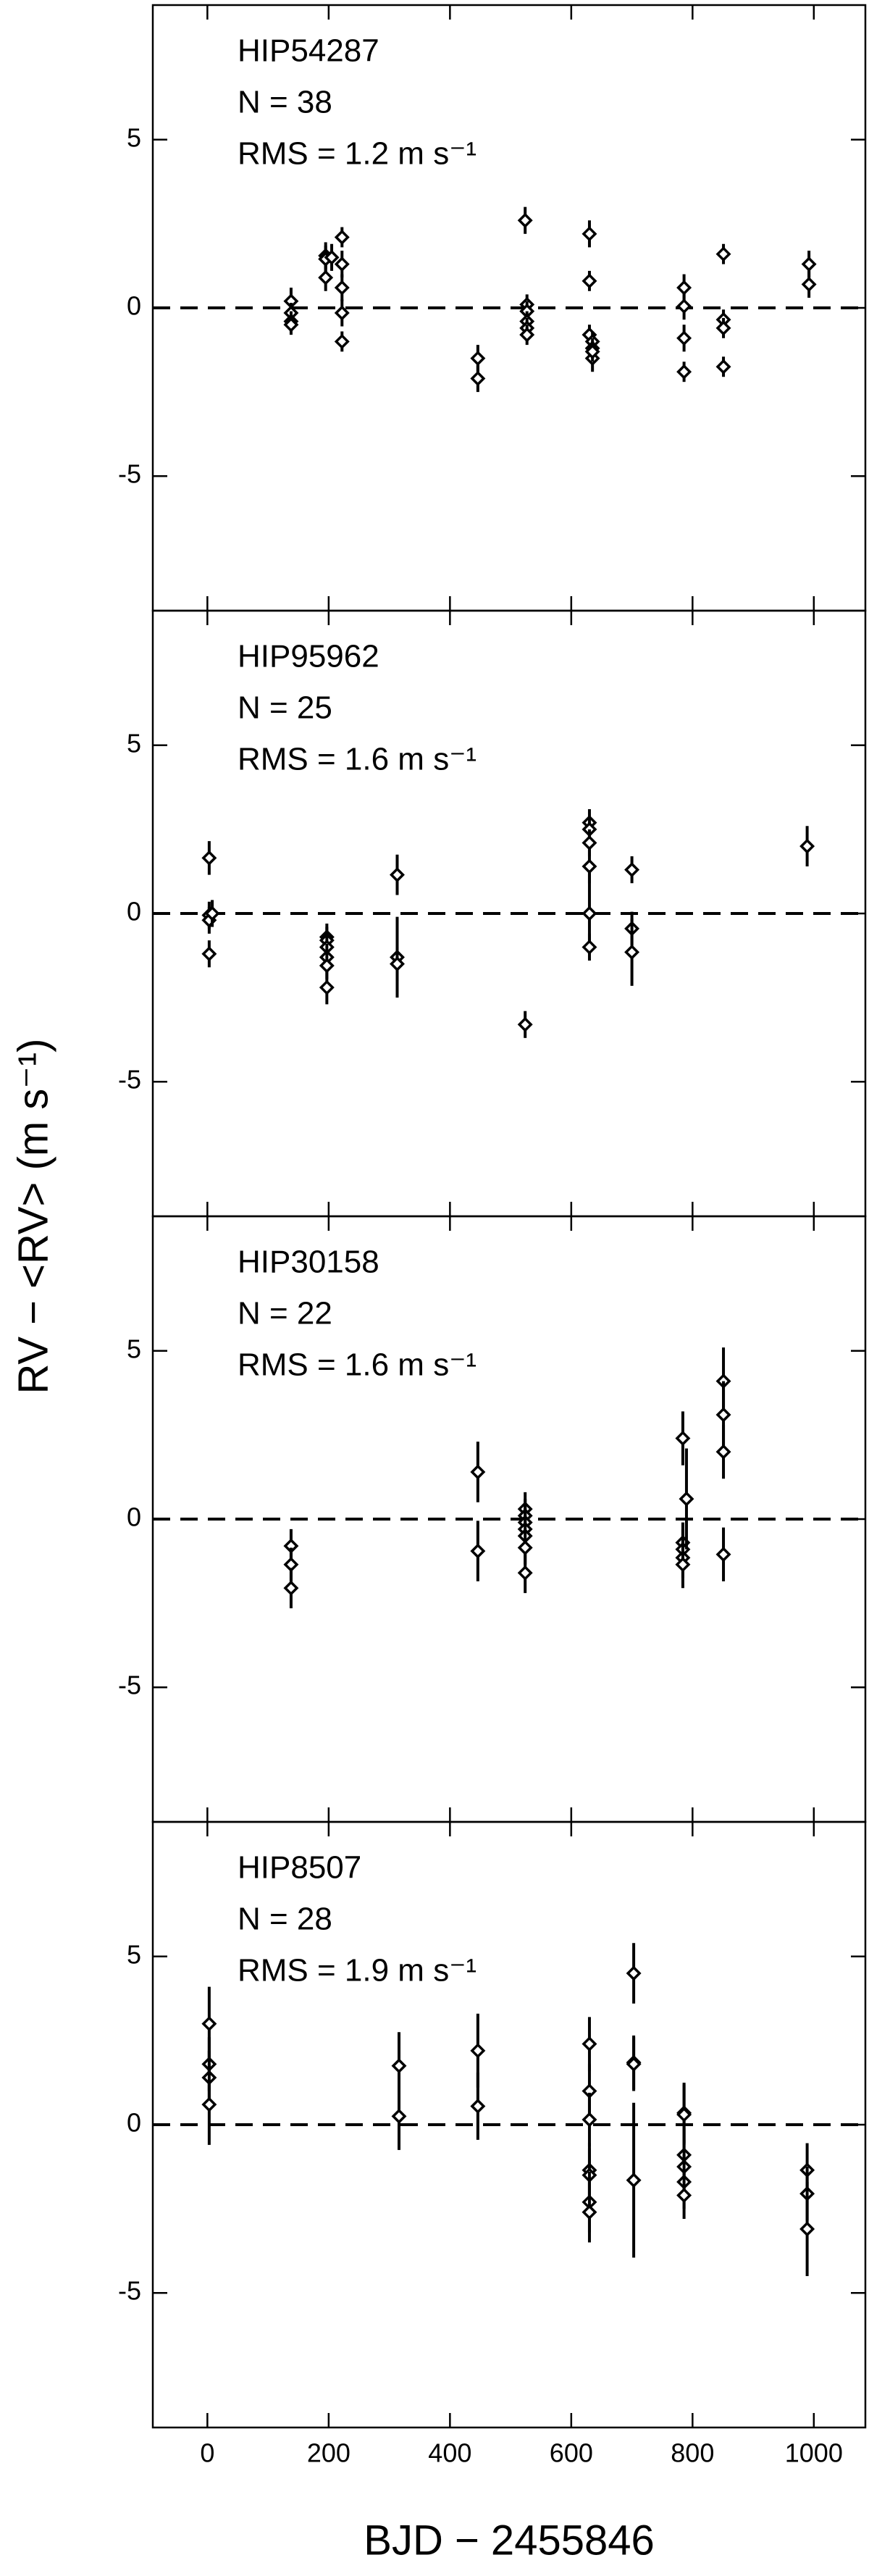  What do you see at coordinates (328, 2453) in the screenshot?
I see `x-tick-label: 200` at bounding box center [328, 2453].